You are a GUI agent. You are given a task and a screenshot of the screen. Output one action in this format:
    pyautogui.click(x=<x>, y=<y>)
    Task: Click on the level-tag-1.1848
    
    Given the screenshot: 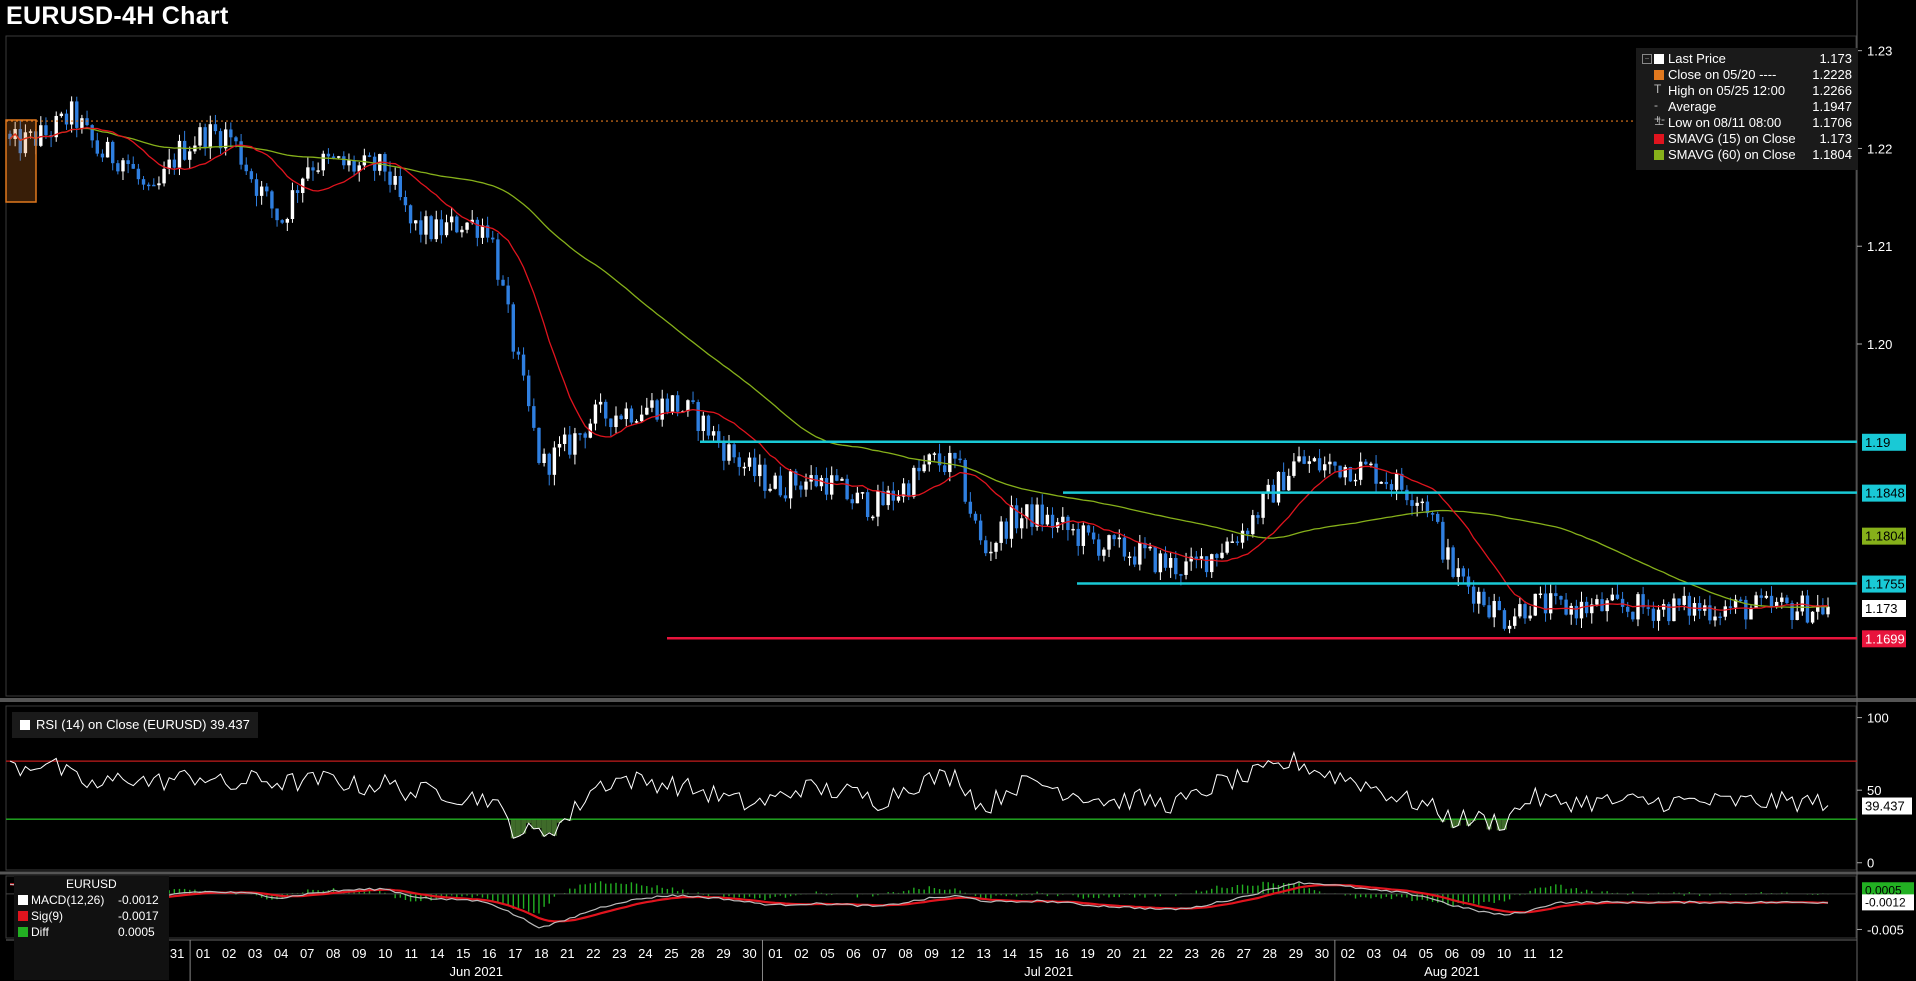 What is the action you would take?
    pyautogui.click(x=1884, y=493)
    